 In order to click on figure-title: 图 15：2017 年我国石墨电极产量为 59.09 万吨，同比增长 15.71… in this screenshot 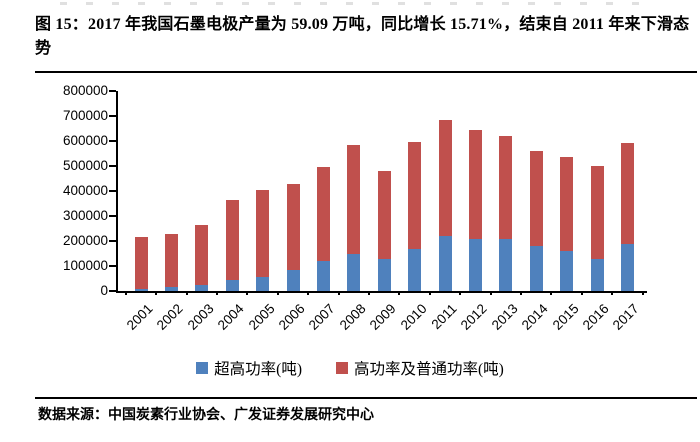, I will do `click(362, 36)`.